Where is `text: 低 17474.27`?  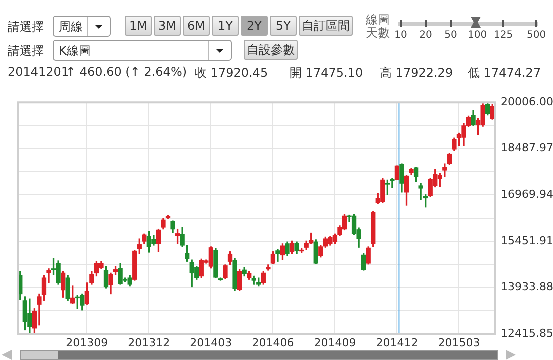 text: 低 17474.27 is located at coordinates (505, 73).